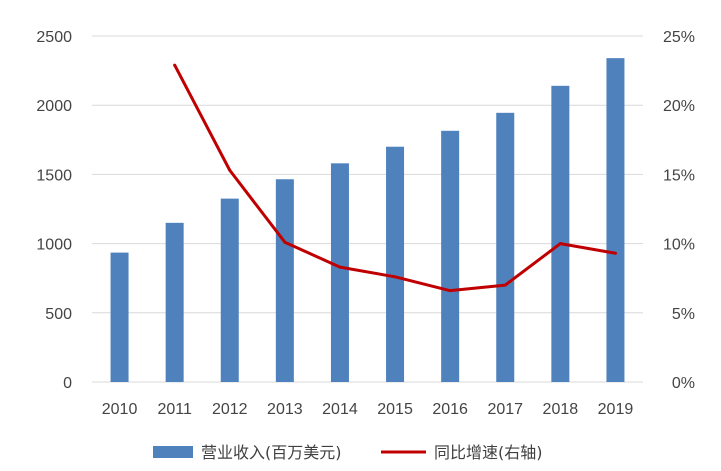  Describe the element at coordinates (54, 175) in the screenshot. I see `y-left-tick-label: 1500` at that location.